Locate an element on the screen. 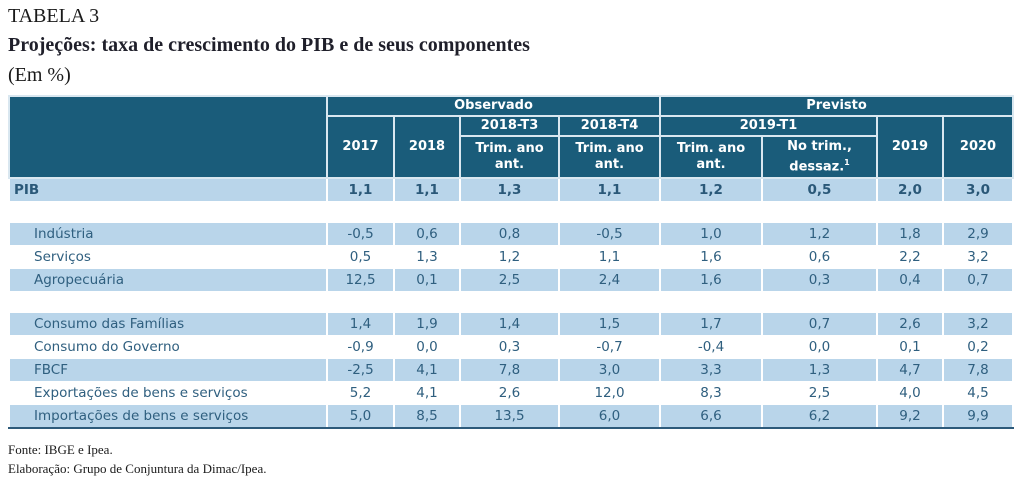 The height and width of the screenshot is (481, 1024). row-label: Consumo do Governo is located at coordinates (168, 347).